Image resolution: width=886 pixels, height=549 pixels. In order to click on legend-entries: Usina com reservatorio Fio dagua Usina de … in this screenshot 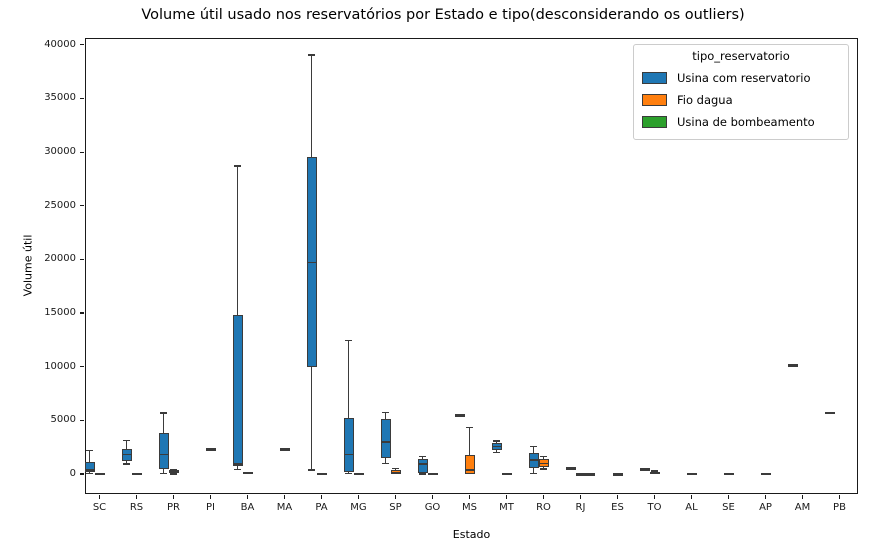, I will do `click(741, 100)`.